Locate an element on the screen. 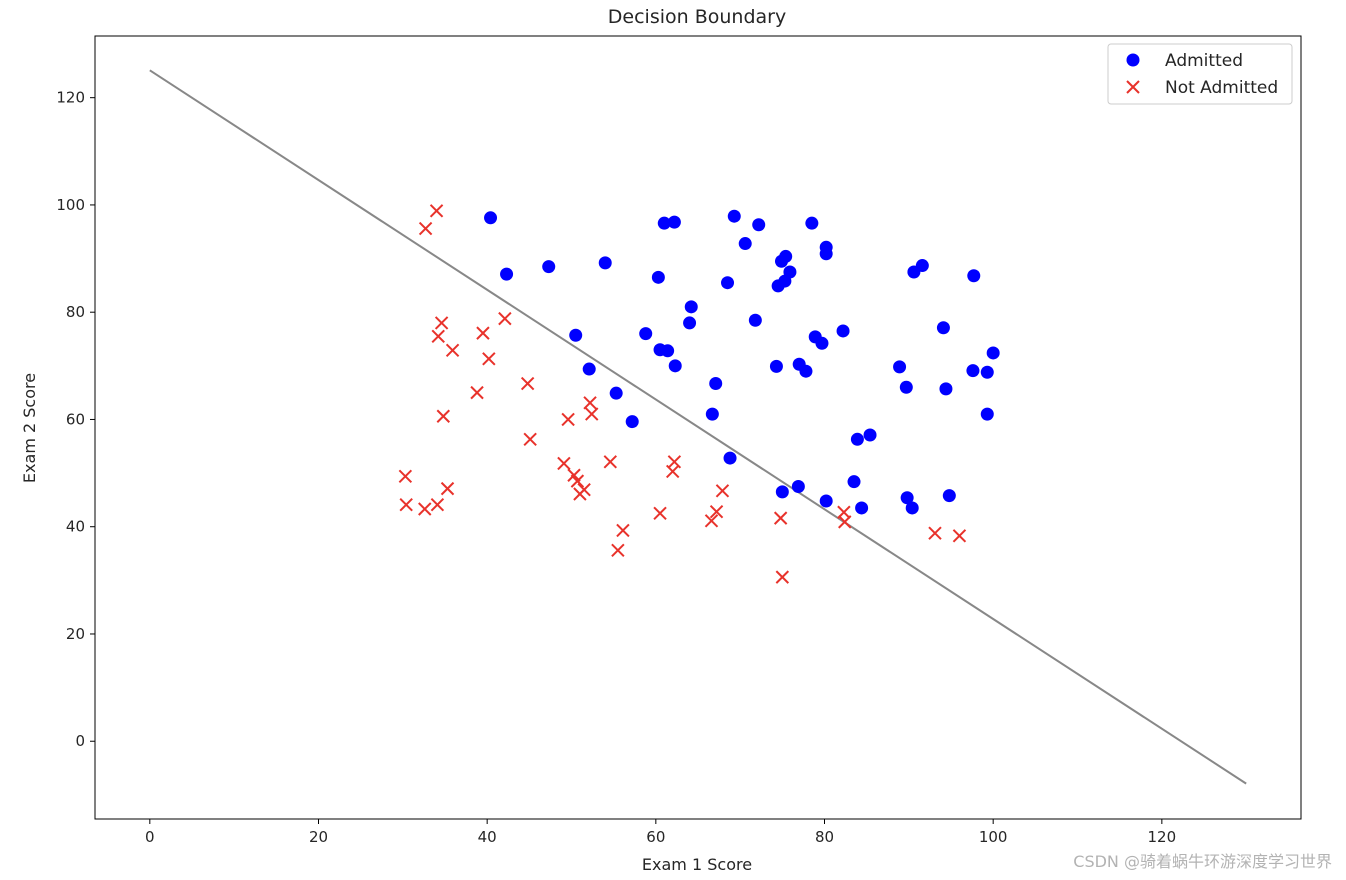 The width and height of the screenshot is (1346, 880). x-axis: 0 20 40 60 80 100 120 is located at coordinates (660, 832).